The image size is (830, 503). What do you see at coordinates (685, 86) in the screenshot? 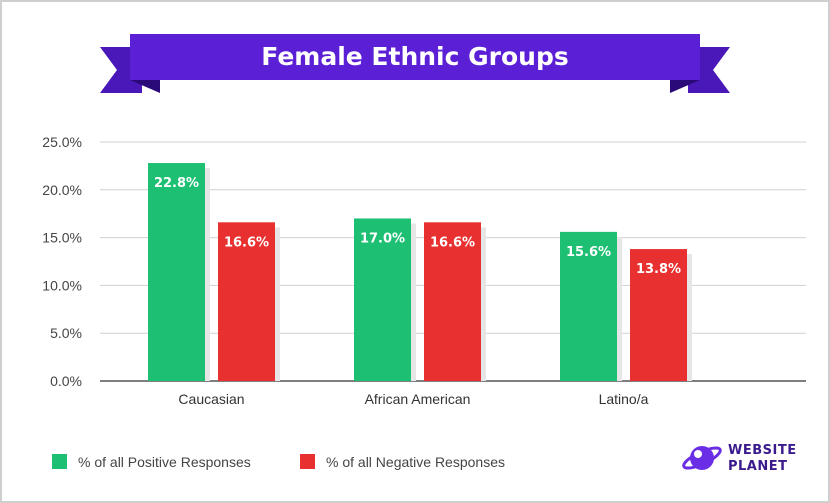
I see `ribbon-right-fold` at bounding box center [685, 86].